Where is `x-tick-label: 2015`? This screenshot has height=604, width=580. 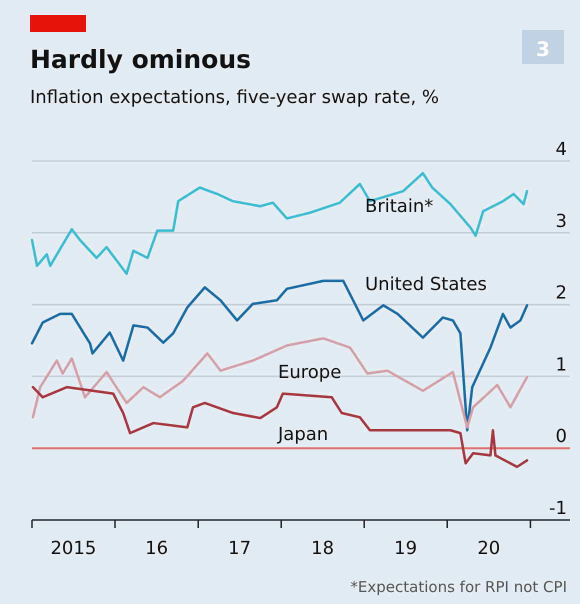 x-tick-label: 2015 is located at coordinates (73, 548).